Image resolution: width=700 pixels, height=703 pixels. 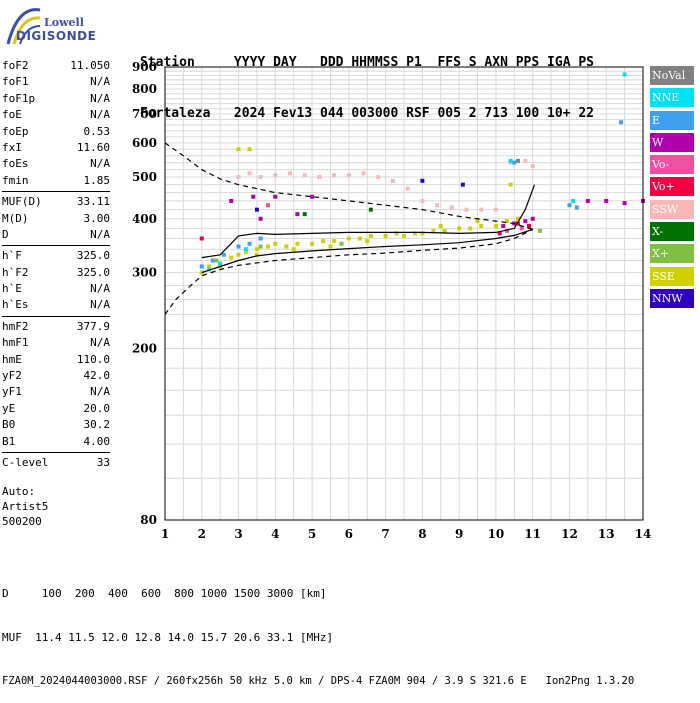 What do you see at coordinates (93, 326) in the screenshot?
I see `param-value: 377.9` at bounding box center [93, 326].